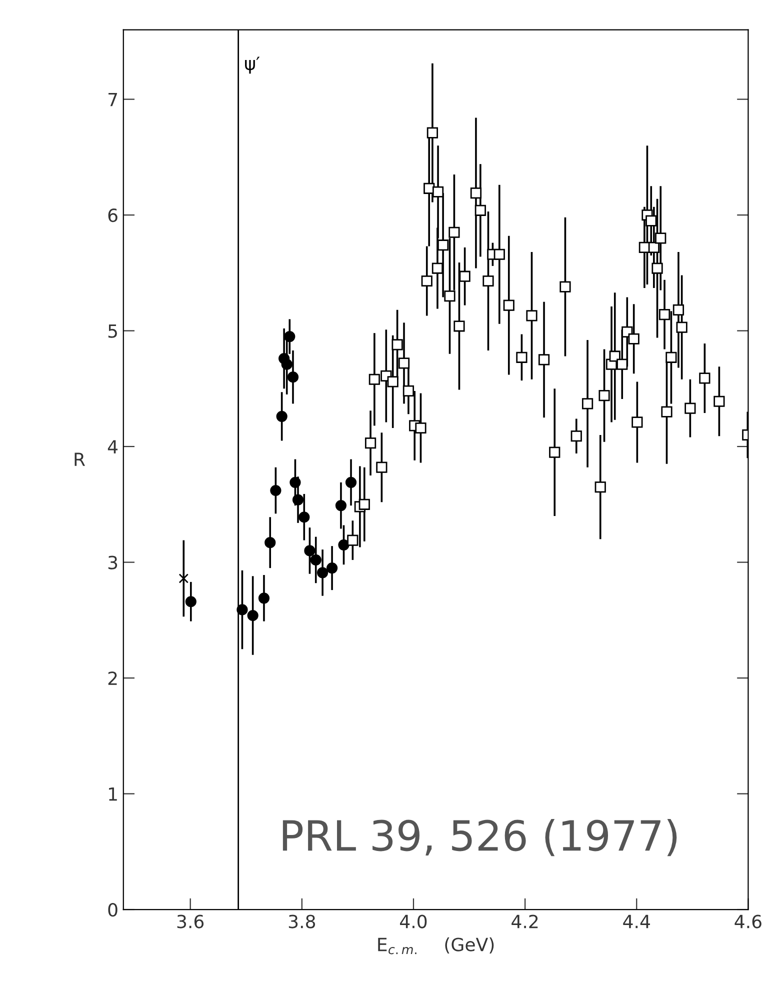  What do you see at coordinates (479, 837) in the screenshot?
I see `annotation: PRL 39, 526 (1977)` at bounding box center [479, 837].